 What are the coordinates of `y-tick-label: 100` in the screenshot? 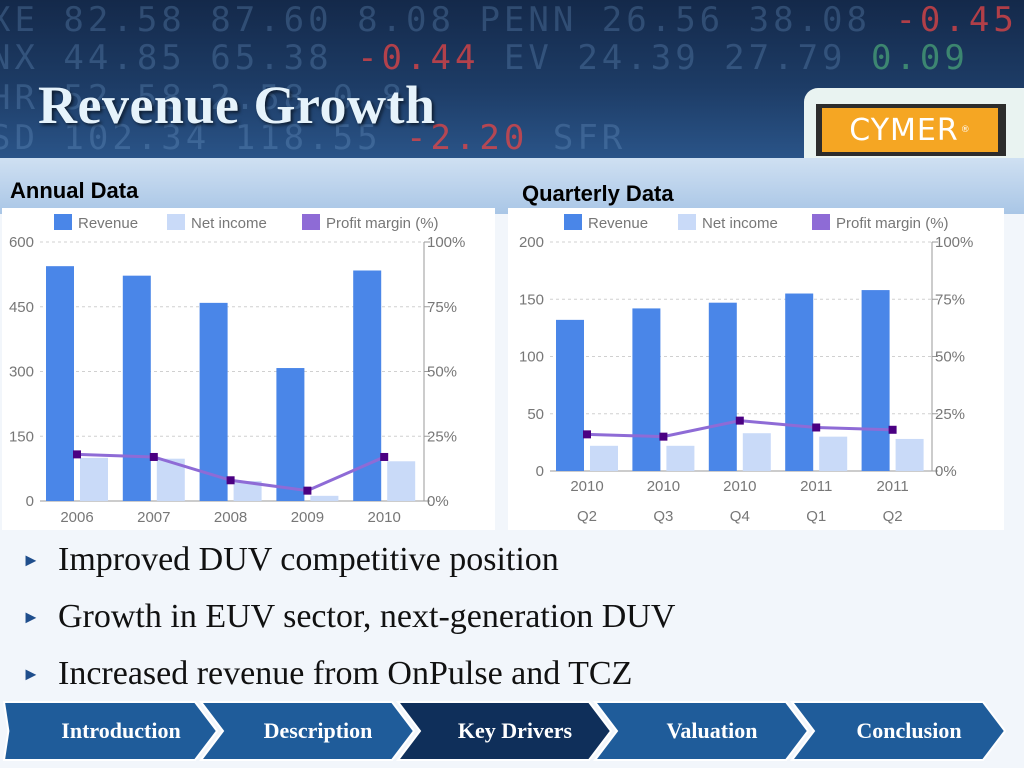 It's located at (531, 357).